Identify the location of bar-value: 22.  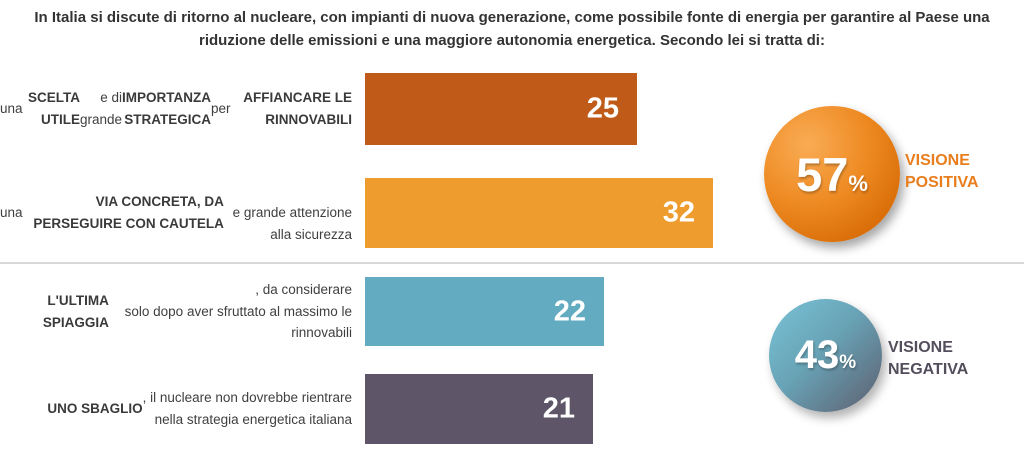
(569, 311).